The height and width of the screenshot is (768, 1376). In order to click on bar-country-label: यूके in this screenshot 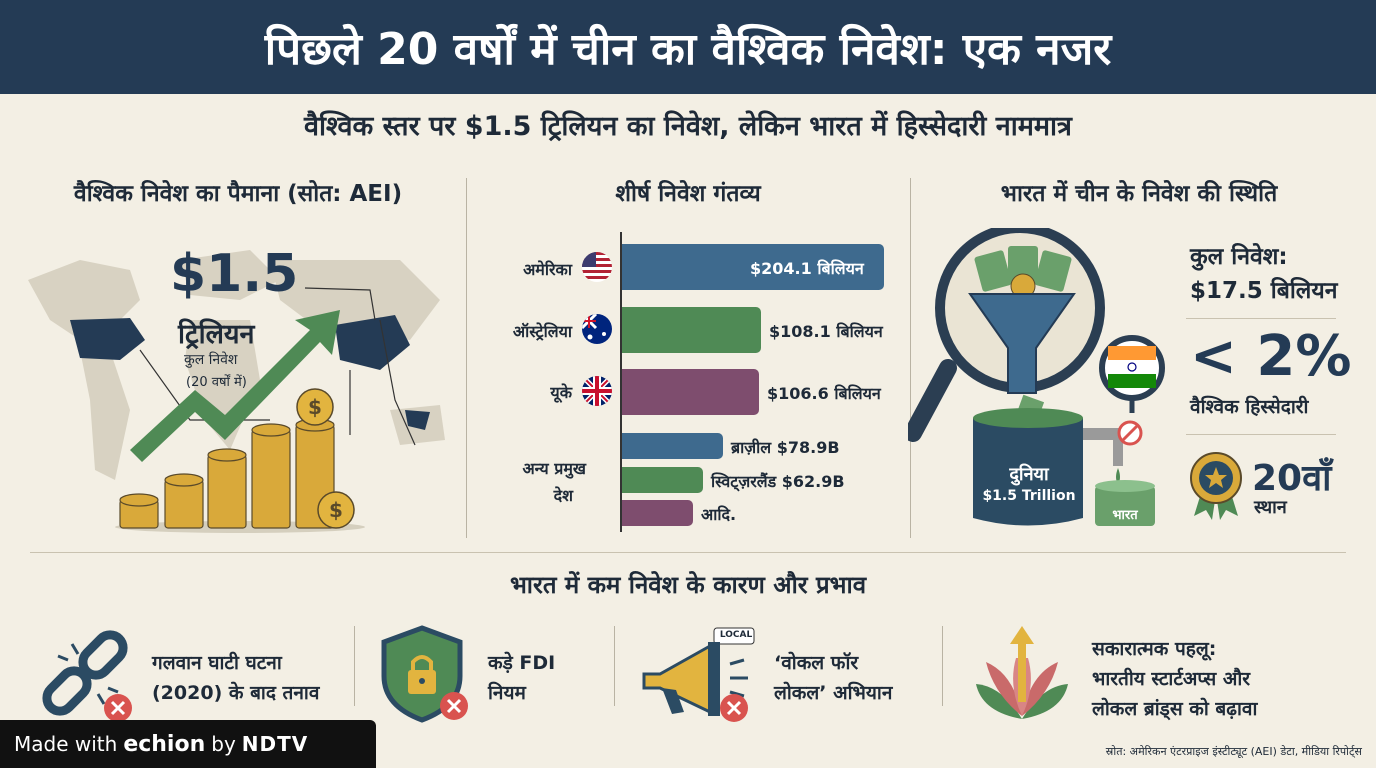, I will do `click(561, 392)`.